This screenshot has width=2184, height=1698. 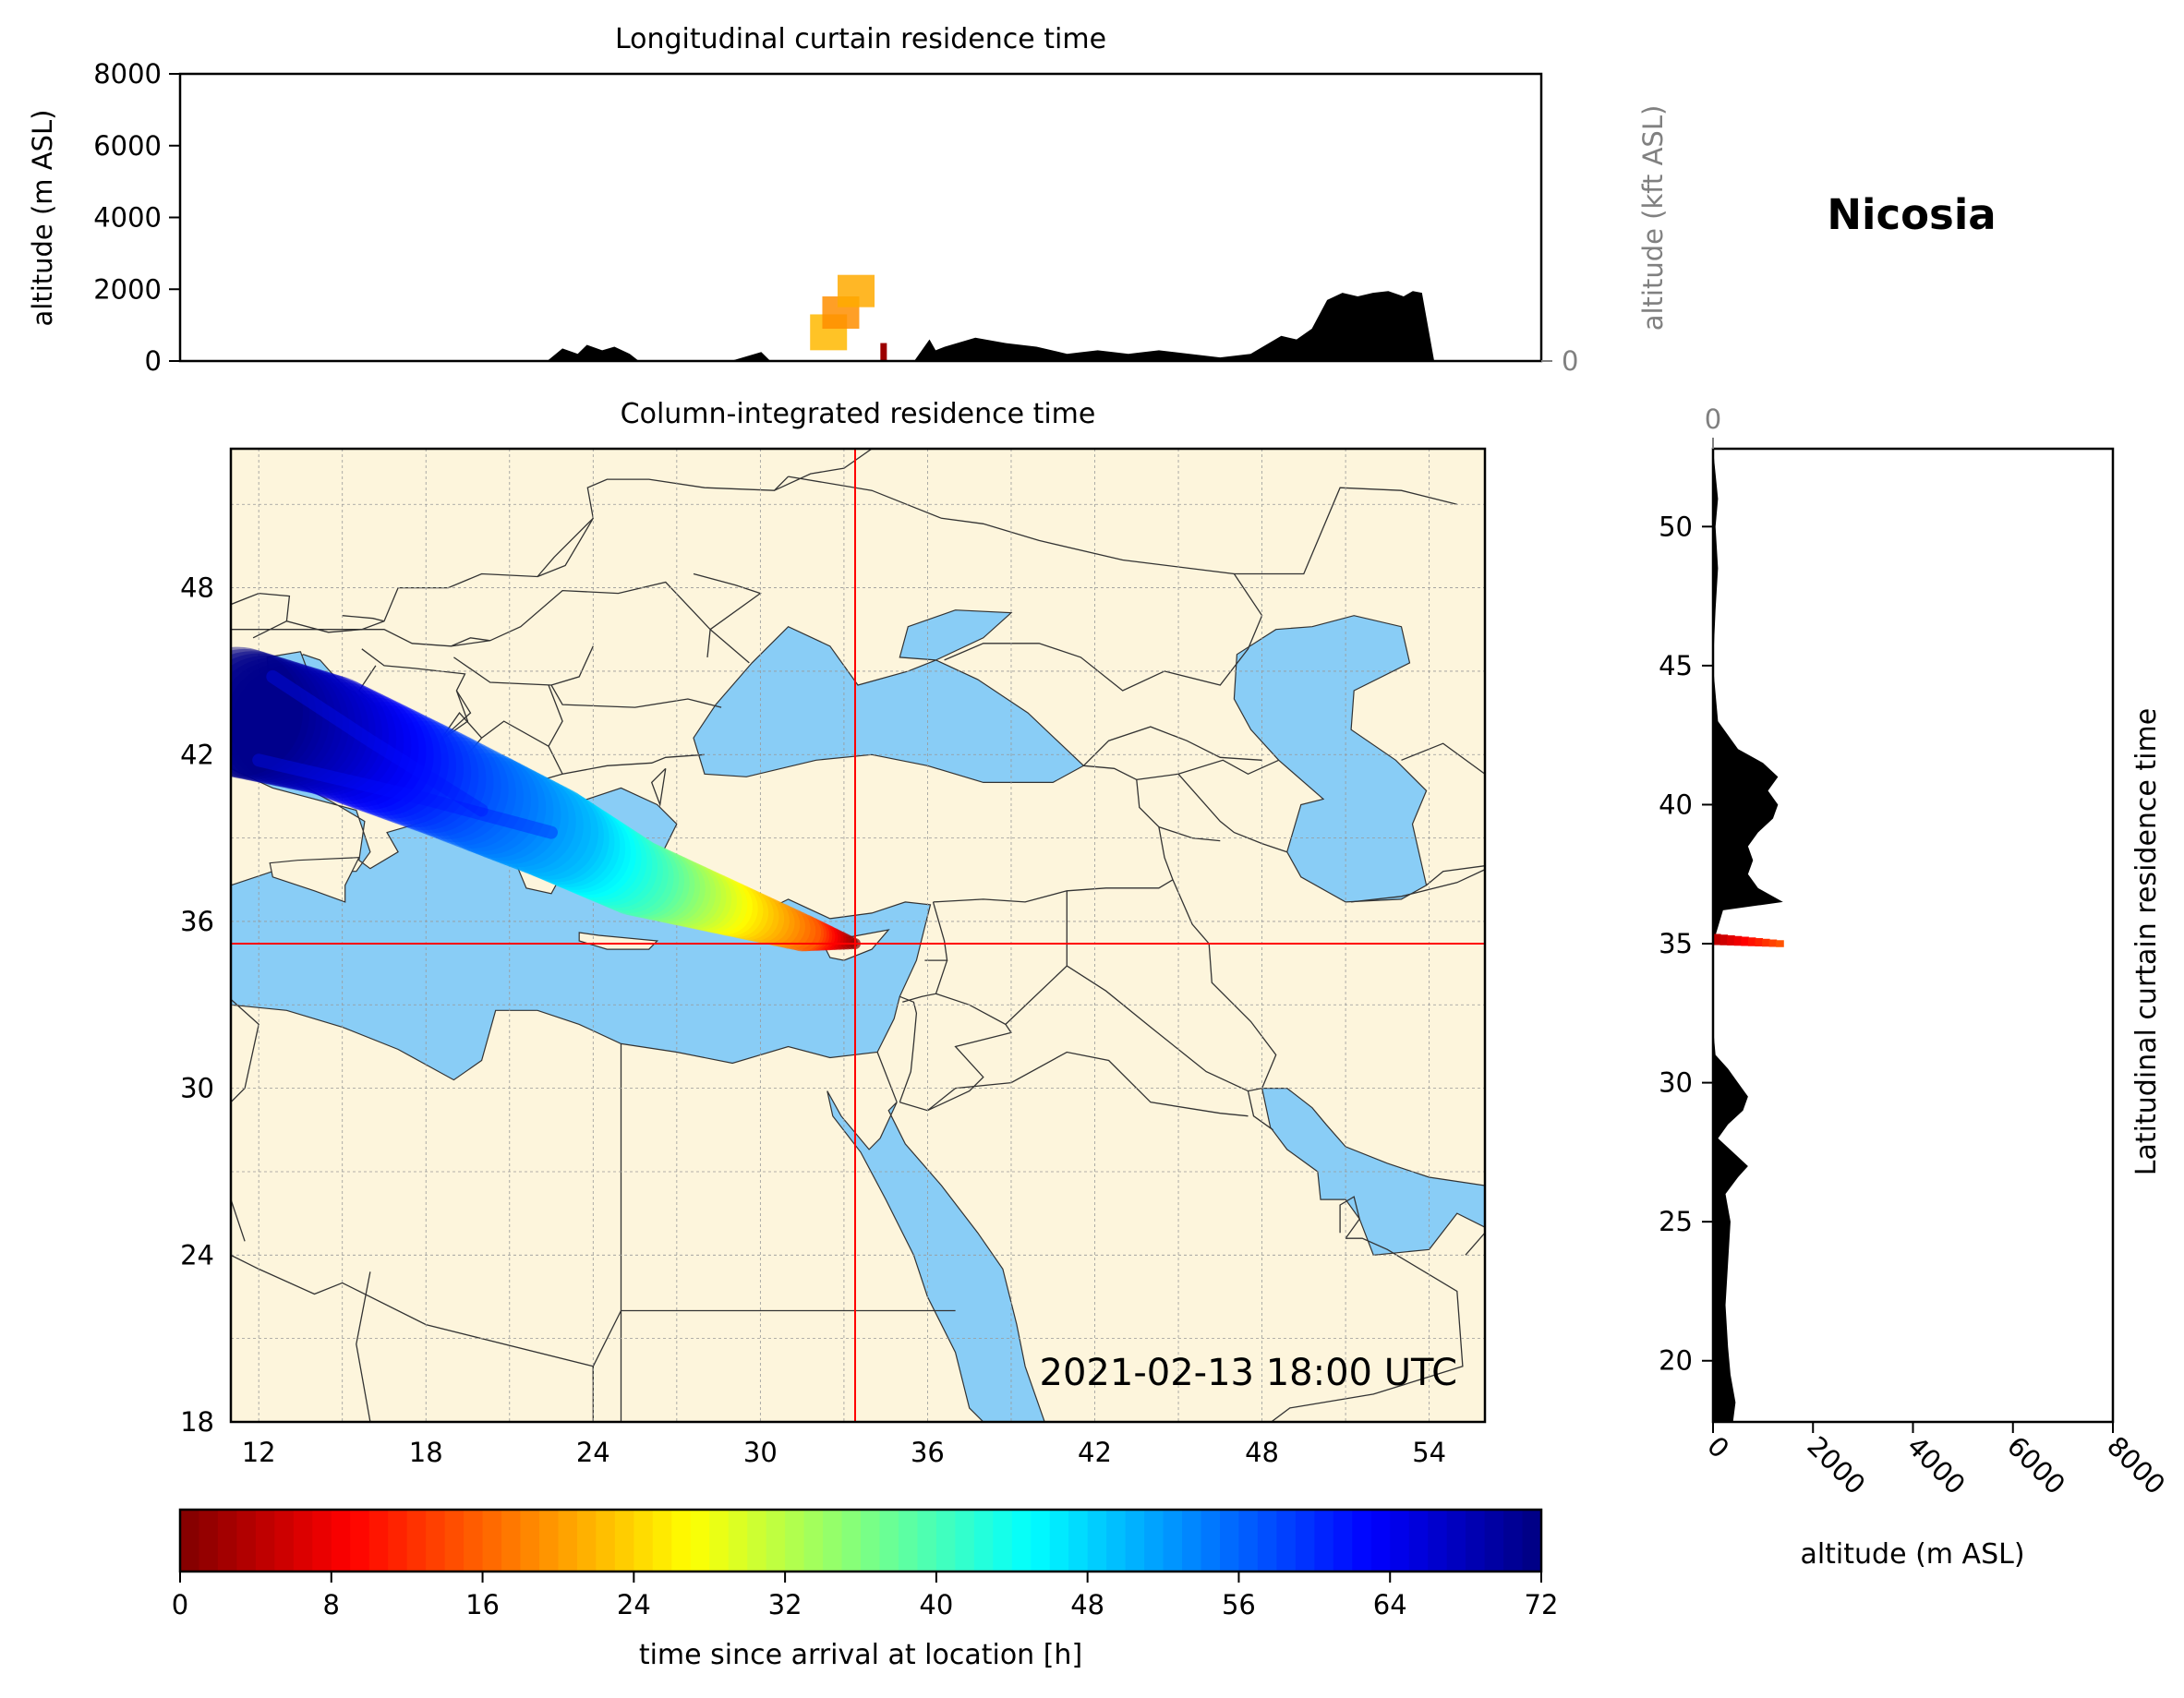 I want to click on crete-island, so click(x=618, y=941).